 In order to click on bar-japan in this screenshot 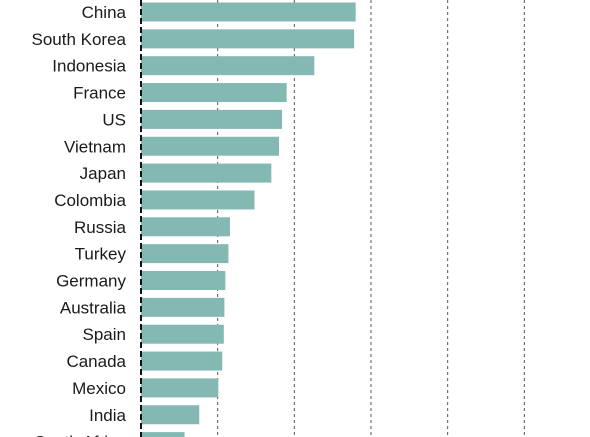, I will do `click(206, 173)`.